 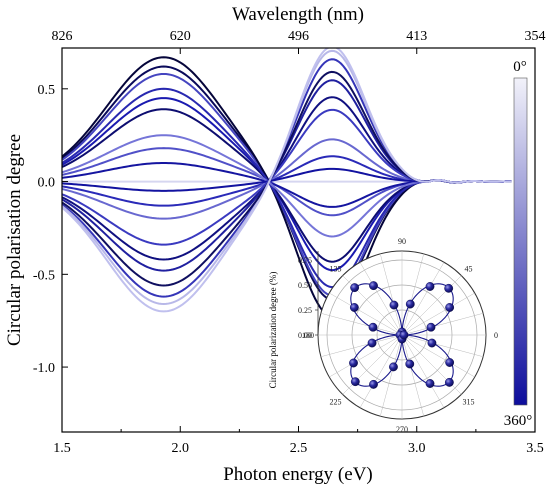 What do you see at coordinates (44, 368) in the screenshot?
I see `y-tick-label: -1.0` at bounding box center [44, 368].